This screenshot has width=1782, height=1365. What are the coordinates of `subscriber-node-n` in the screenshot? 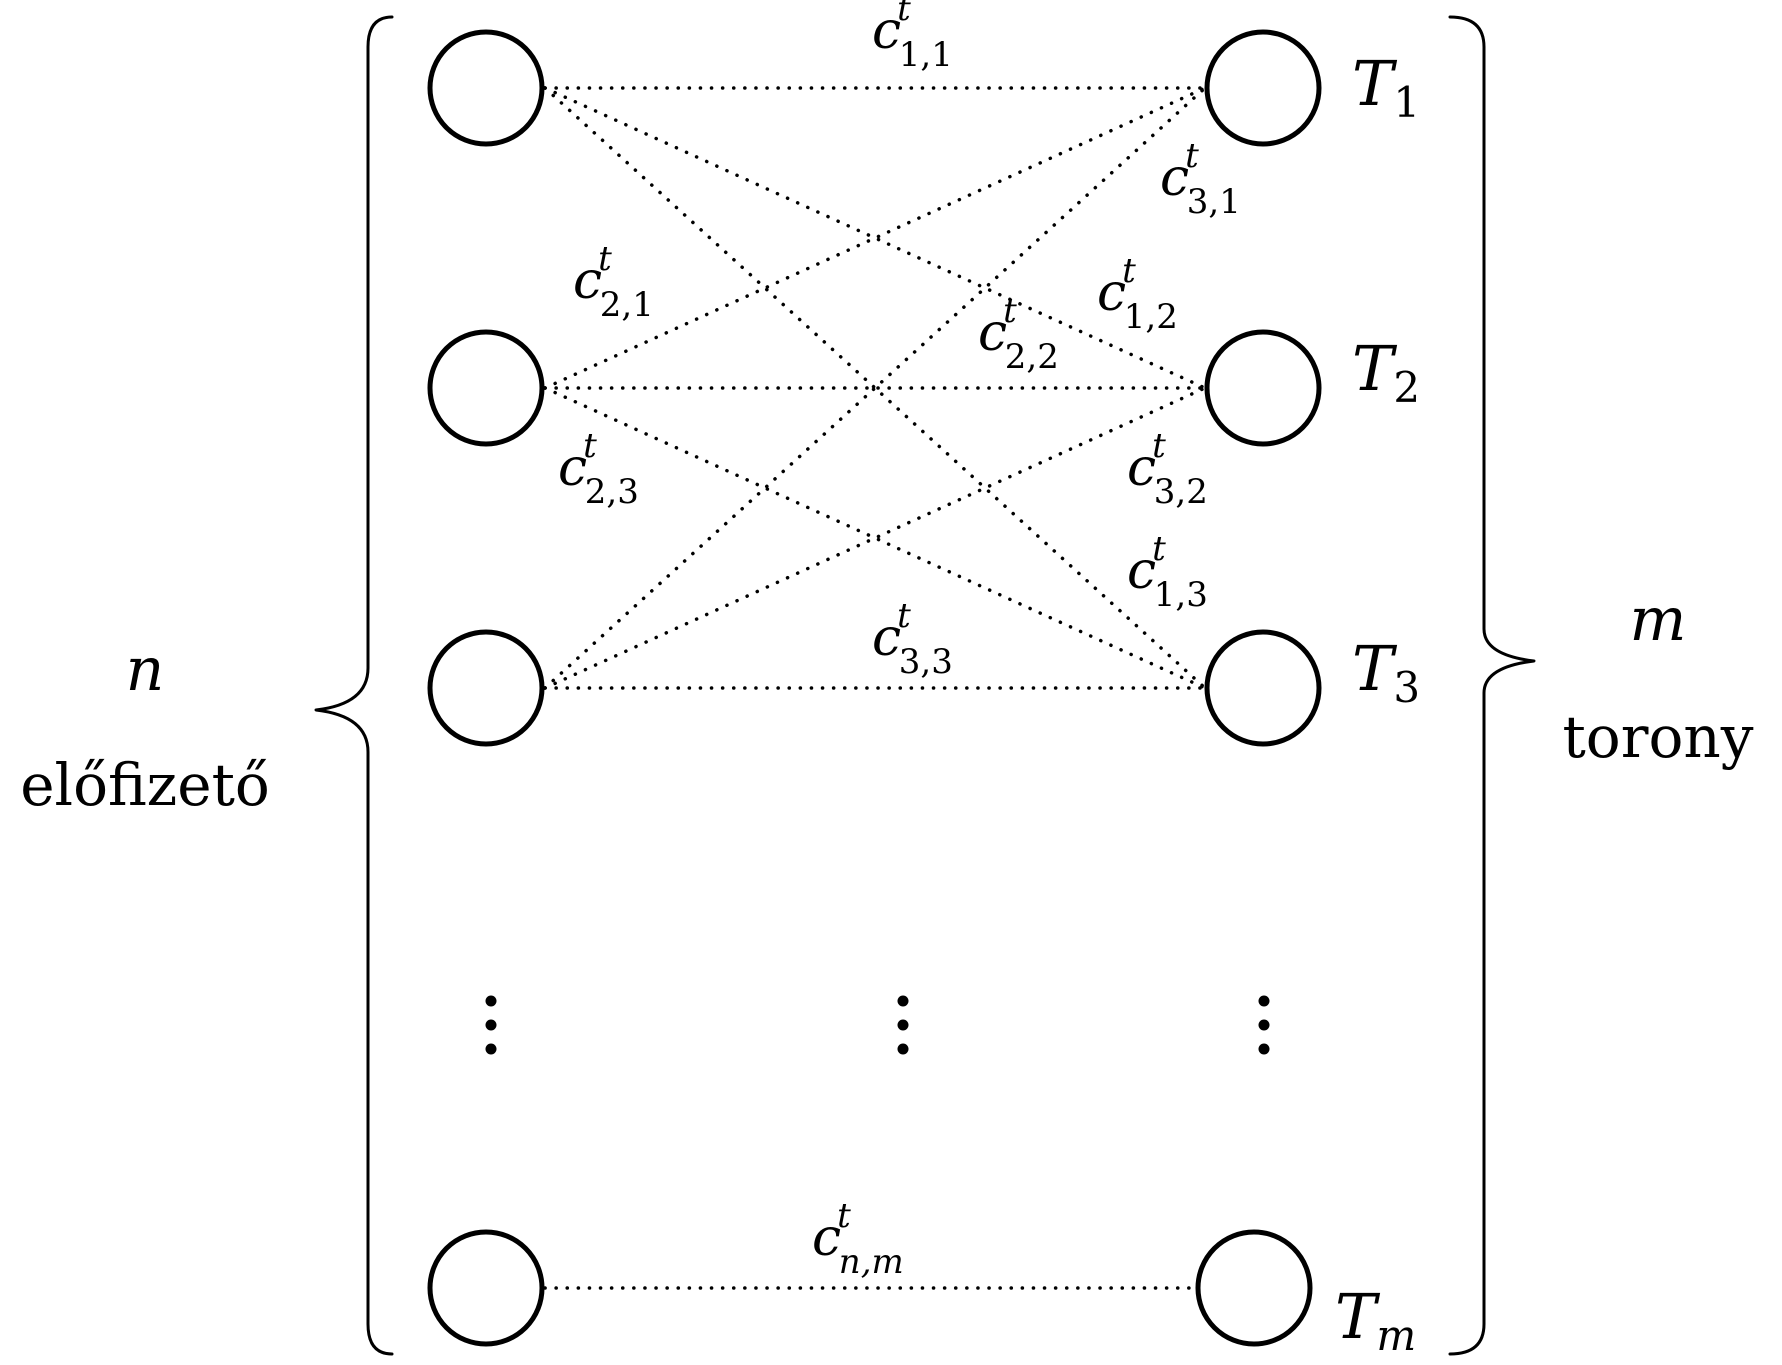 It's located at (486, 1288).